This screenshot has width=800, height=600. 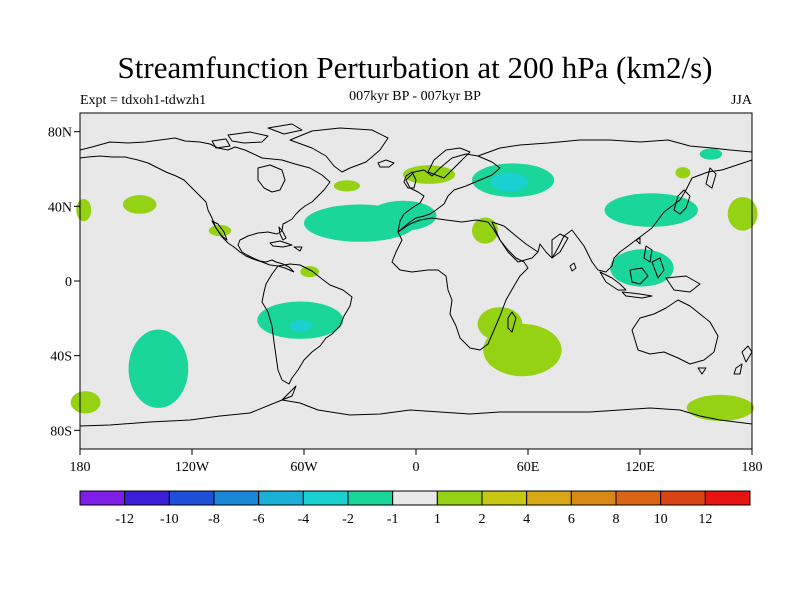 What do you see at coordinates (526, 519) in the screenshot?
I see `colorbar-label: 4` at bounding box center [526, 519].